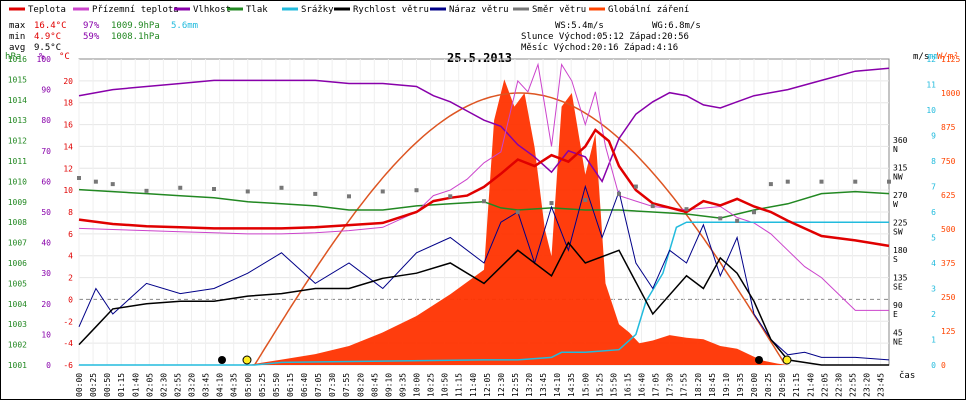  What do you see at coordinates (898, 342) in the screenshot?
I see `direction-tick-label: NE` at bounding box center [898, 342].